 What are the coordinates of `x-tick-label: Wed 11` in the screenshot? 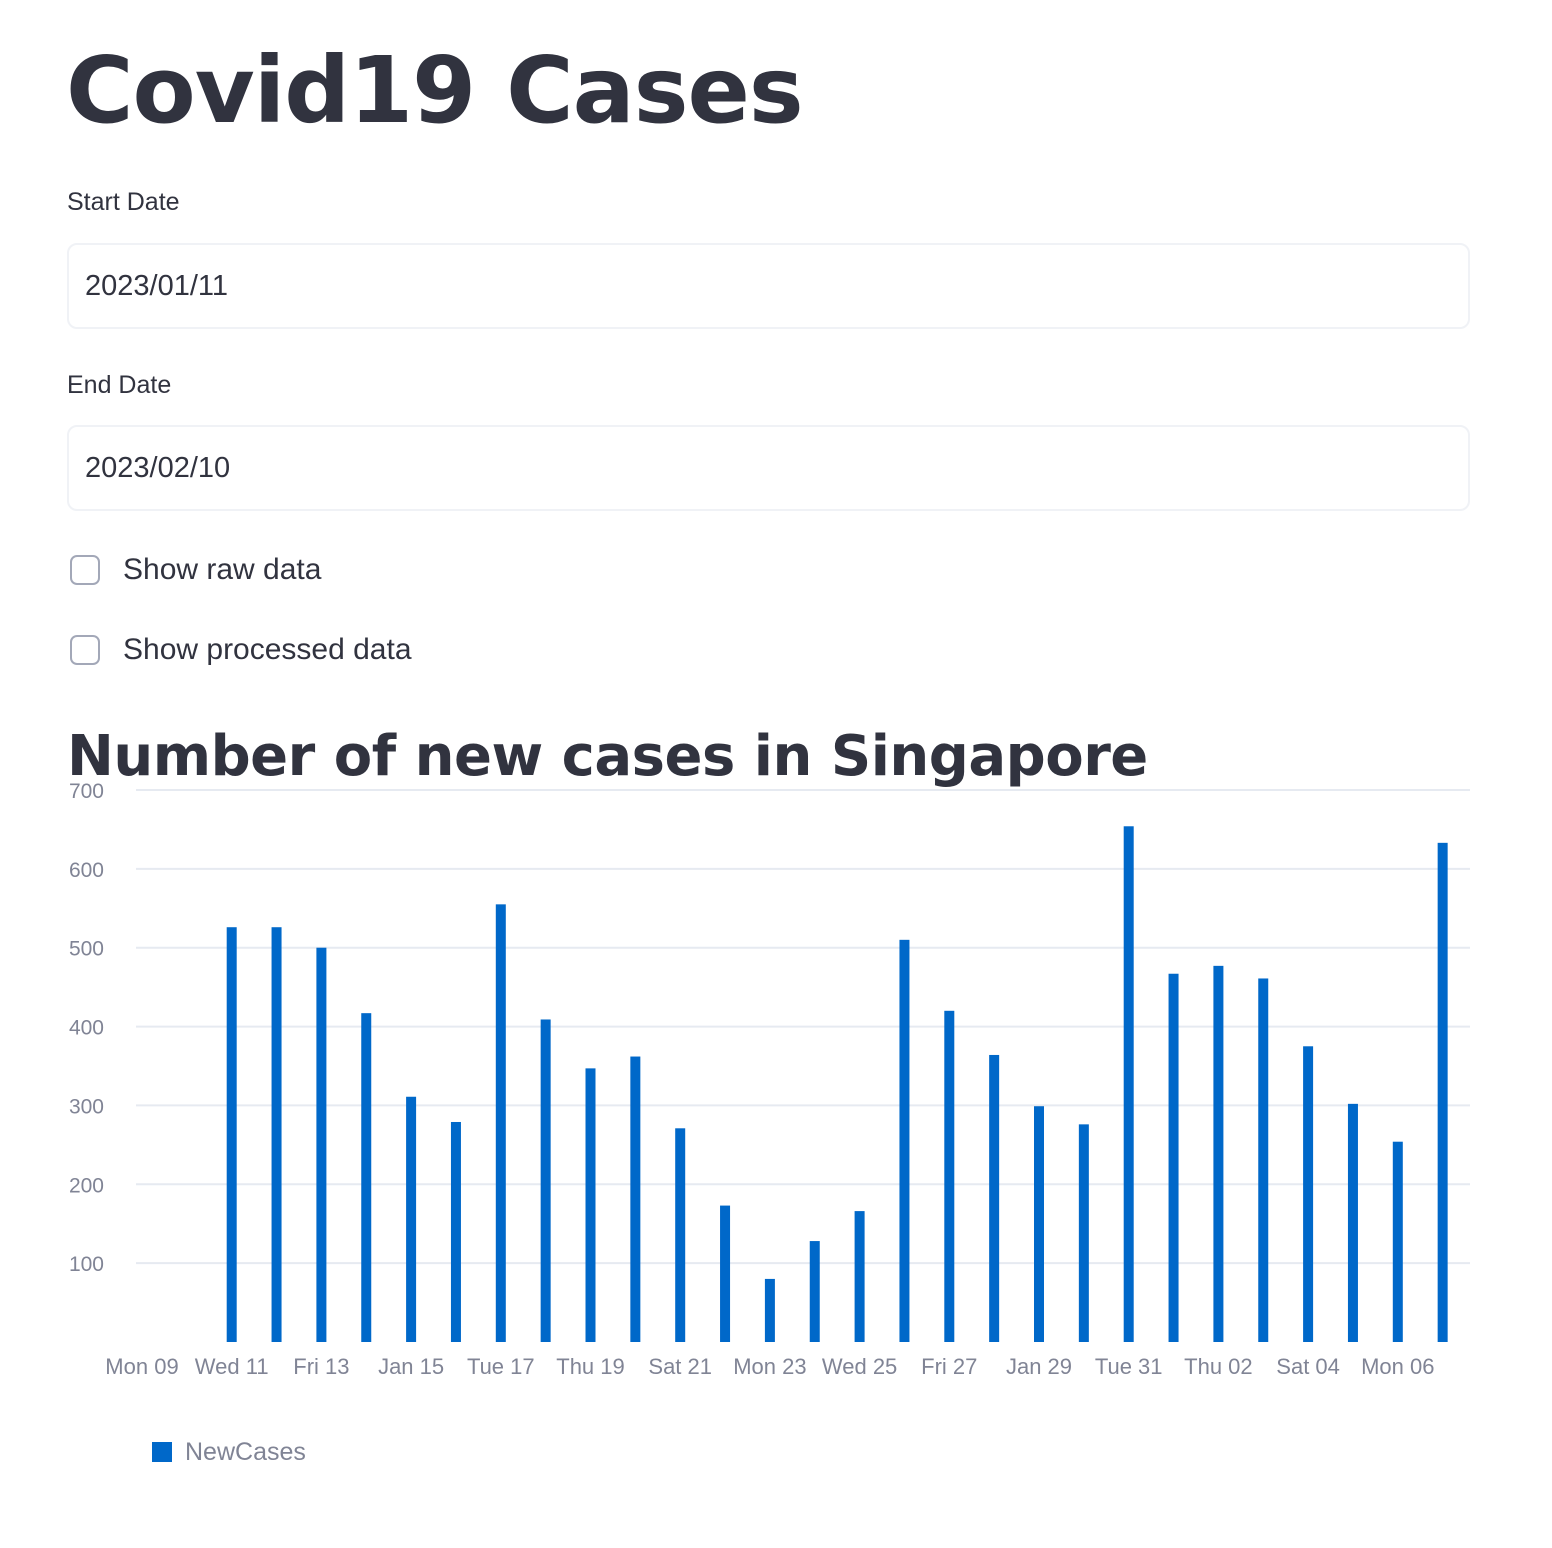 It's located at (232, 1366).